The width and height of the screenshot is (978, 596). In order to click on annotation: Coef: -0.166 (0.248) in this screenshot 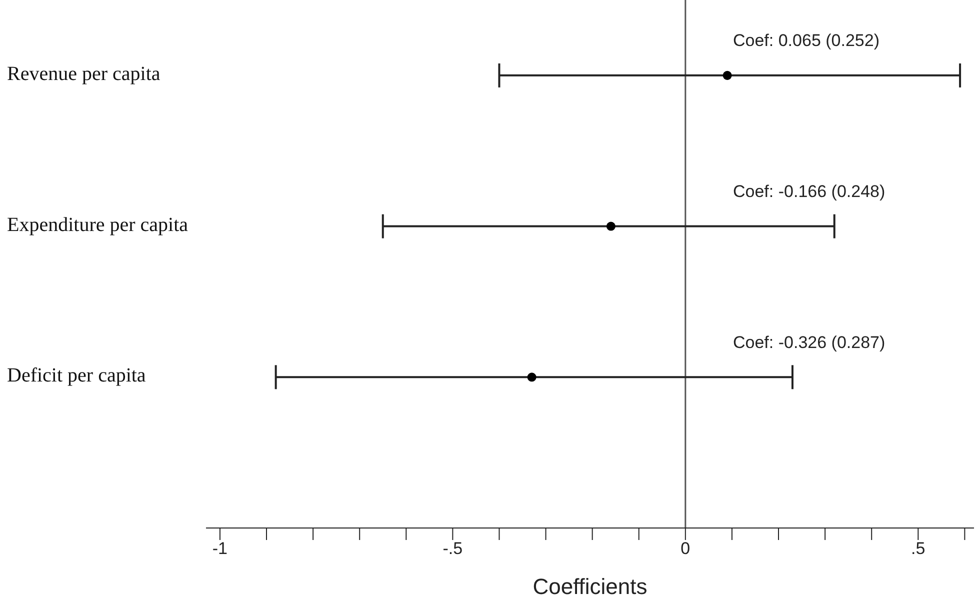, I will do `click(809, 192)`.